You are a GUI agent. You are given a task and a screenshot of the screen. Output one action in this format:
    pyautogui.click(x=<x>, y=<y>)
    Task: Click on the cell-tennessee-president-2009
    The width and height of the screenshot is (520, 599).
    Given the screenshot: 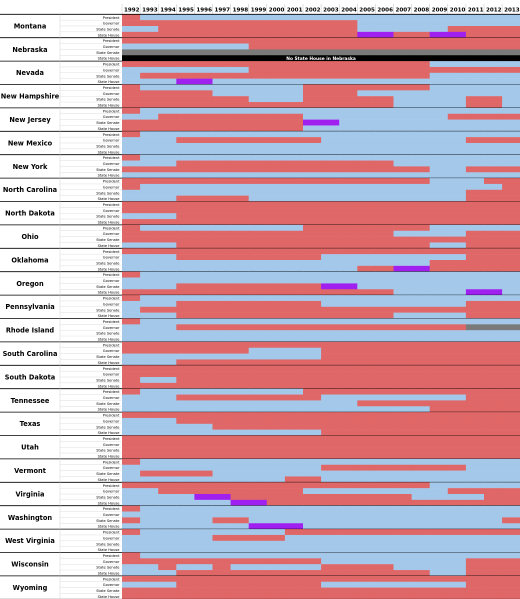 What is the action you would take?
    pyautogui.click(x=439, y=391)
    